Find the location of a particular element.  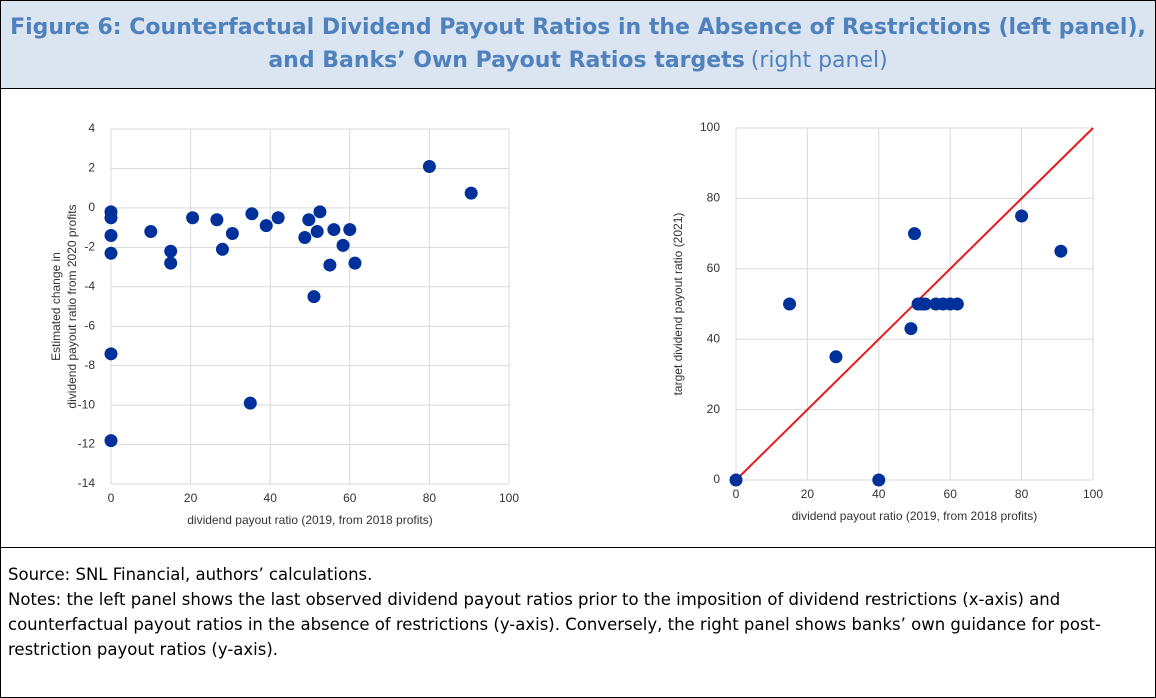

y-tick-label: -10 is located at coordinates (87, 404).